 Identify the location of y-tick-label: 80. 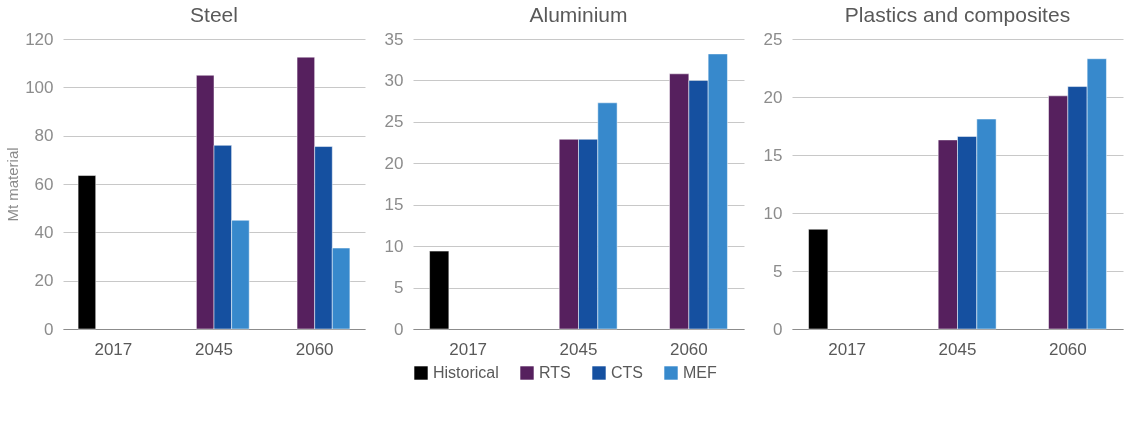
(44, 136).